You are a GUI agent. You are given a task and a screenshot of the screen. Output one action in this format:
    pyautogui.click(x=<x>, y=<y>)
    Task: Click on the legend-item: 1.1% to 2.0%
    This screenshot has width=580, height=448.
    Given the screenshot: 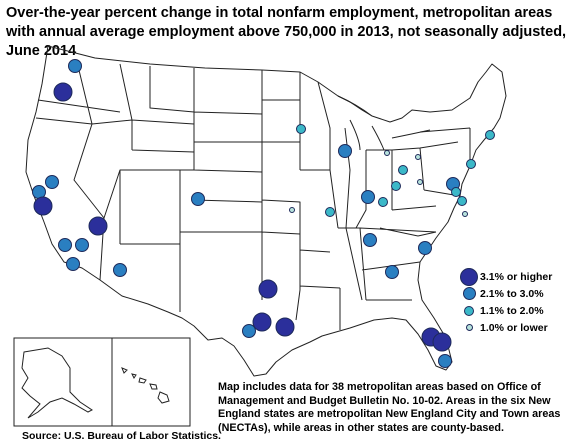 What is the action you would take?
    pyautogui.click(x=505, y=310)
    